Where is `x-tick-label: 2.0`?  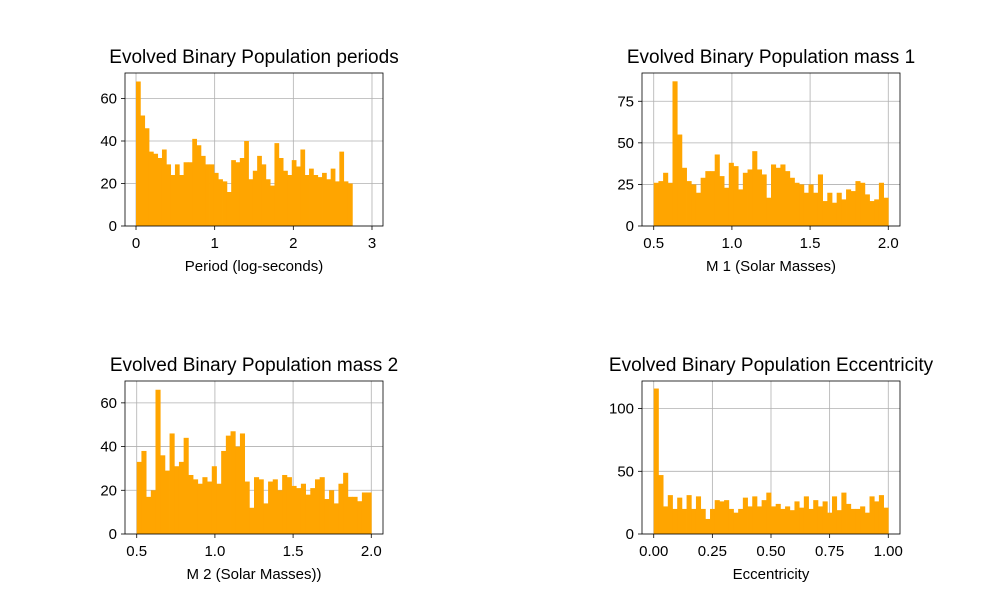
x-tick-label: 2.0 is located at coordinates (888, 243).